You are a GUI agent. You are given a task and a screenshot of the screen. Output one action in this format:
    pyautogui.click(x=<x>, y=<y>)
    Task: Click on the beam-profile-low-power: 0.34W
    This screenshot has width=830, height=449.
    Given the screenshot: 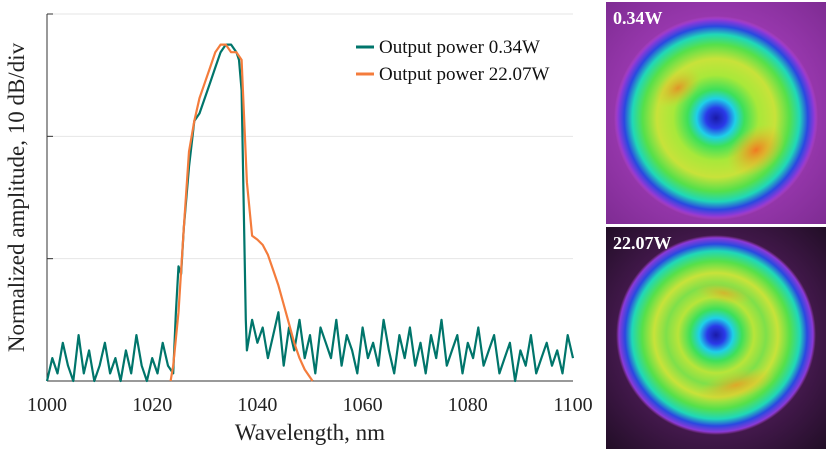 What is the action you would take?
    pyautogui.click(x=716, y=113)
    